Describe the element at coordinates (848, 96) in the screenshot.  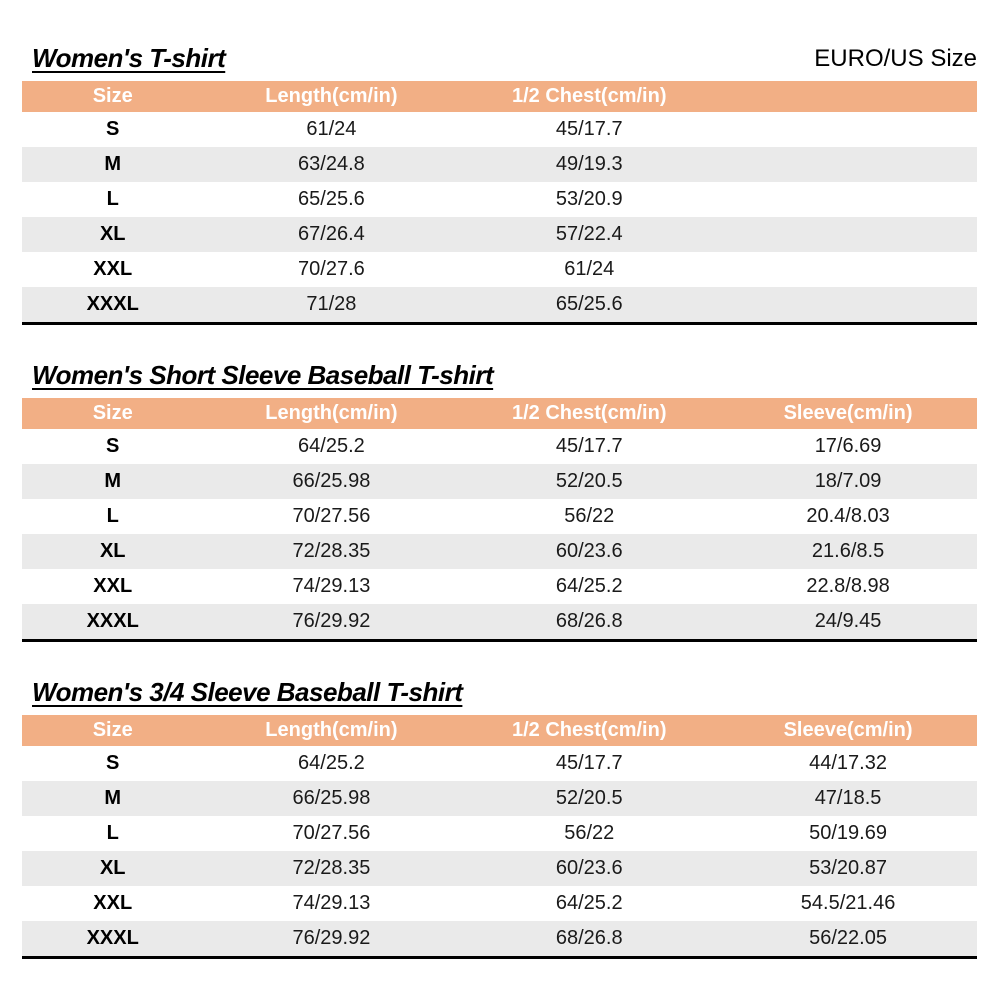
I see `column-header` at that location.